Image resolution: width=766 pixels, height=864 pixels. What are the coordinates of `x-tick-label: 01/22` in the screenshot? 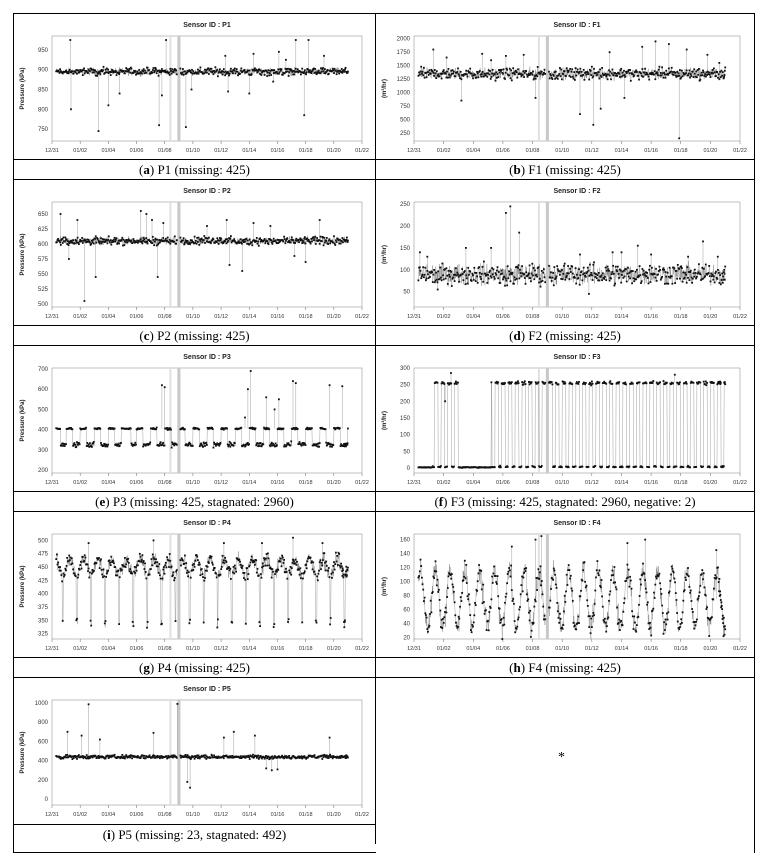 It's located at (740, 483).